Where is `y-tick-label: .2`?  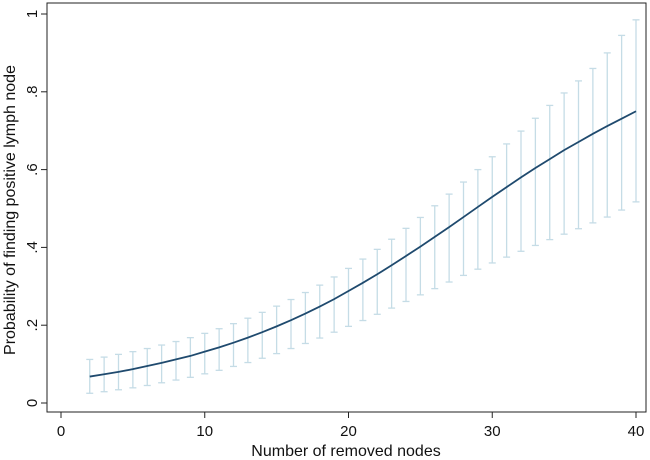 y-tick-label: .2 is located at coordinates (32, 325).